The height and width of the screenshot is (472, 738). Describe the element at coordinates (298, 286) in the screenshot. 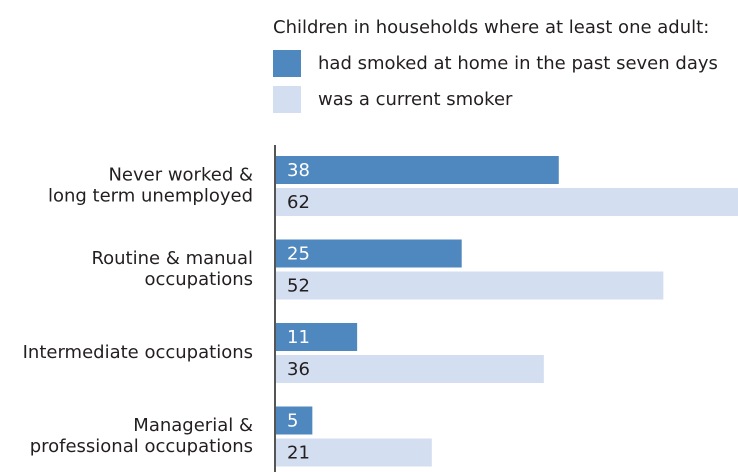

I see `value-label: 52` at that location.